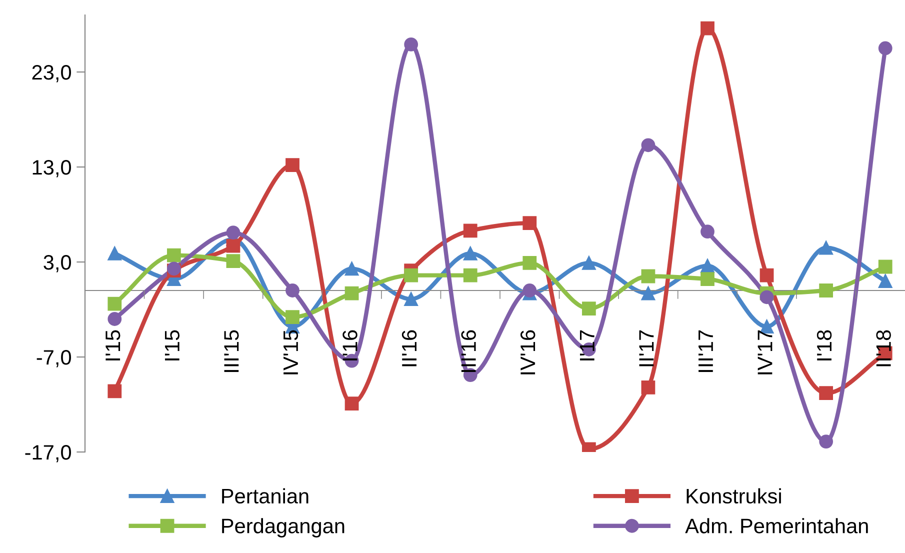 The image size is (905, 553). I want to click on x-tick-label: III'15, so click(231, 351).